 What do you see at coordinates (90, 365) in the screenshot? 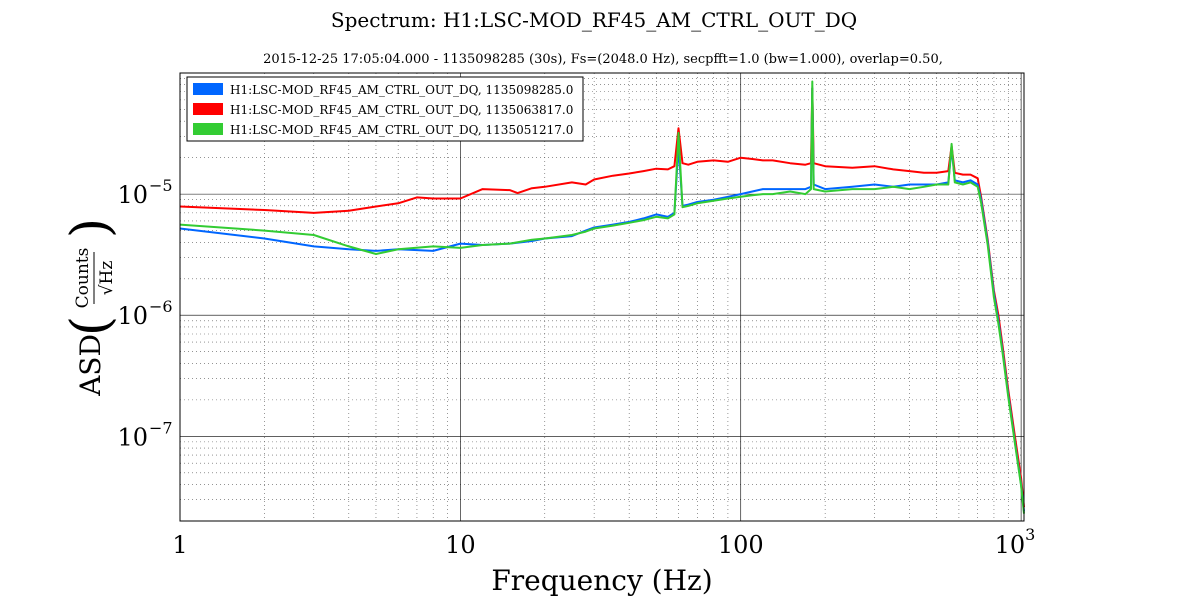
I see `y-axis-label-prefix: ASD` at bounding box center [90, 365].